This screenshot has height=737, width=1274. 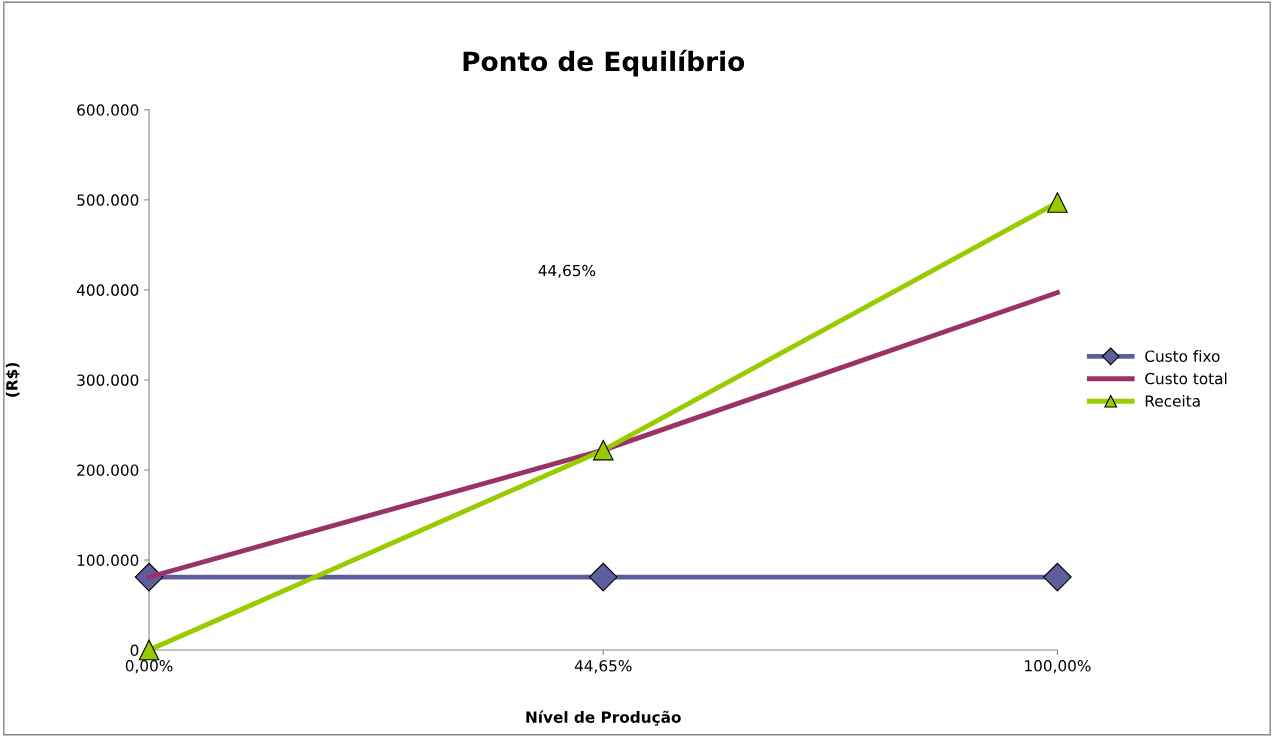 I want to click on chart-title: Ponto de Equilíbrio, so click(x=604, y=63).